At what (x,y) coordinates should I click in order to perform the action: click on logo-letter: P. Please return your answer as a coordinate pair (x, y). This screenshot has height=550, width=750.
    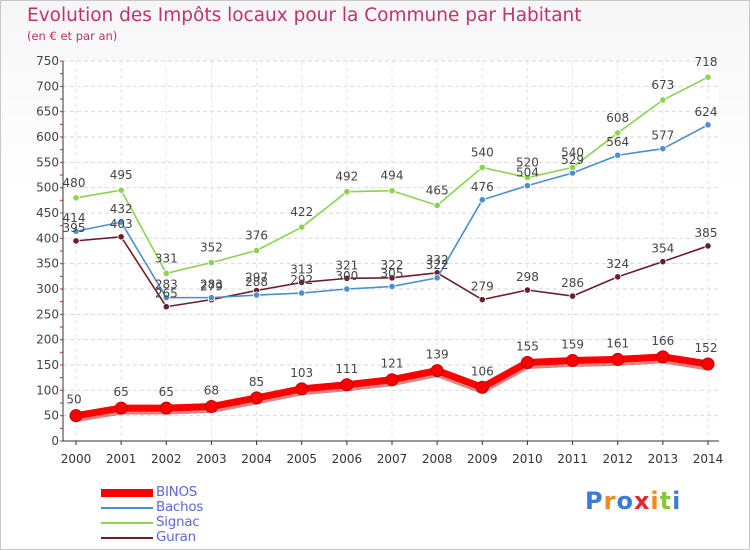
    Looking at the image, I should click on (594, 501).